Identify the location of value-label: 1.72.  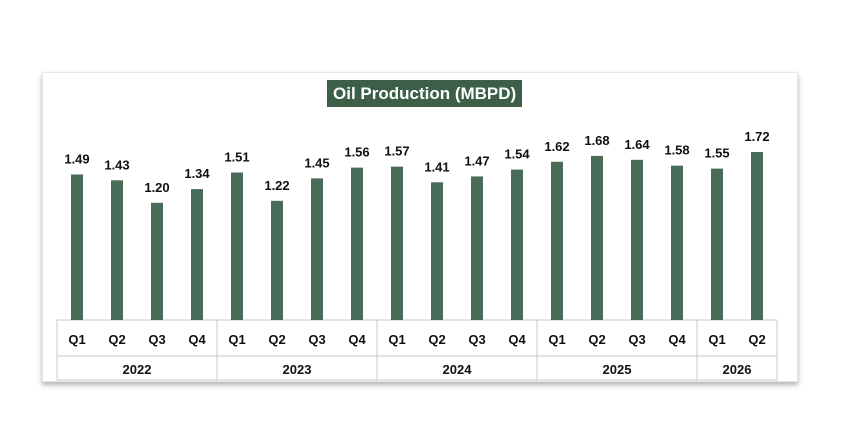
(756, 136).